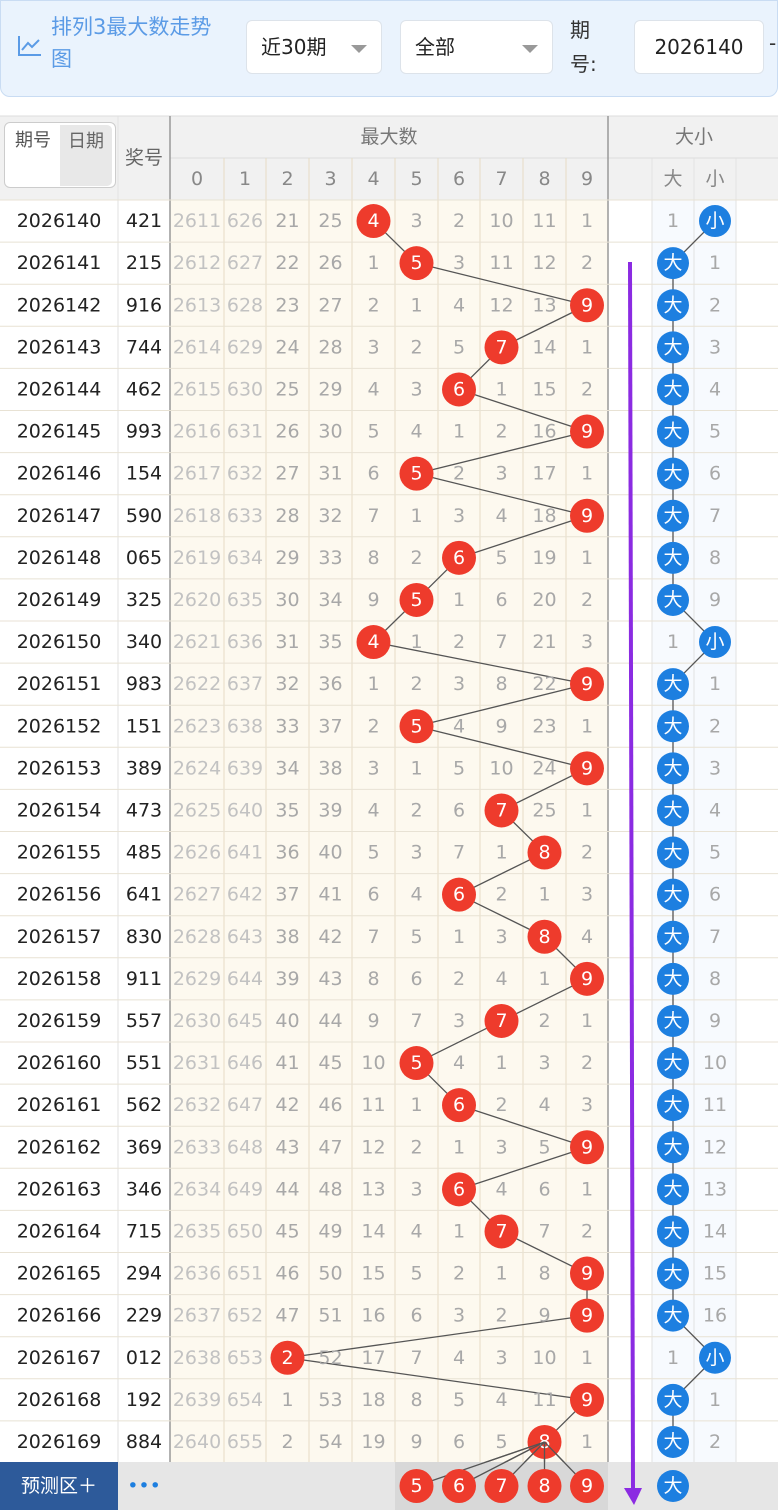 This screenshot has height=1510, width=778. What do you see at coordinates (287, 768) in the screenshot?
I see `miss-count: 34` at bounding box center [287, 768].